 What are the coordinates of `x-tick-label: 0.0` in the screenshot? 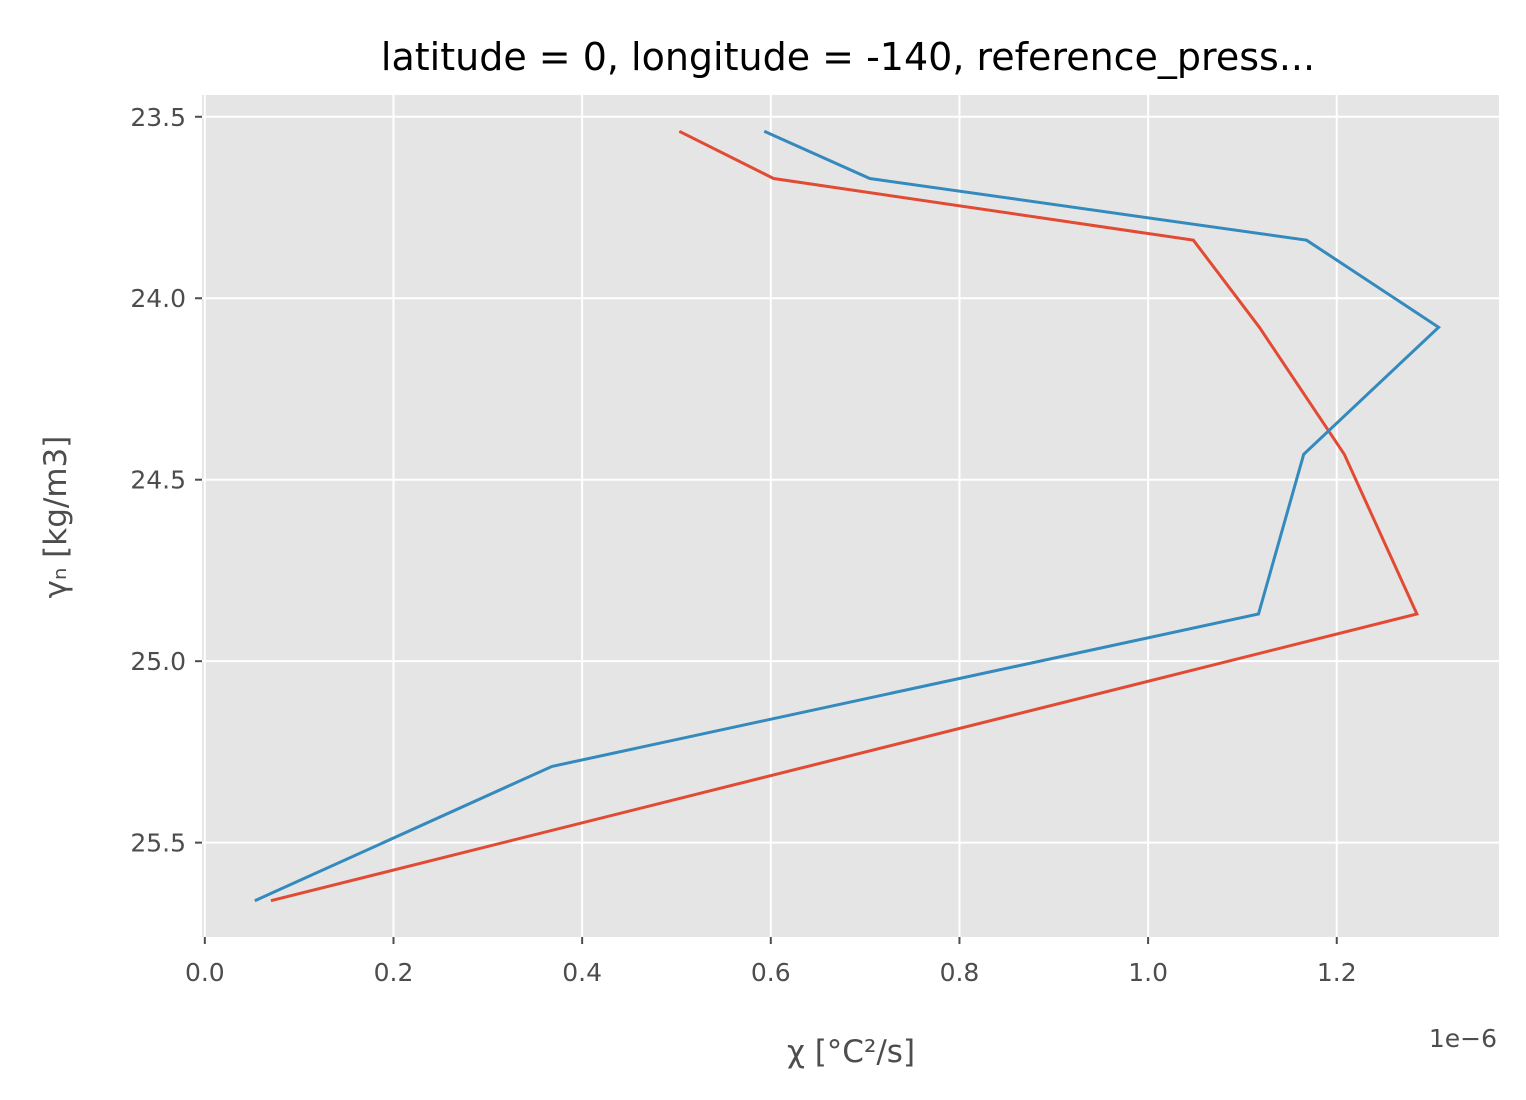 It's located at (205, 972).